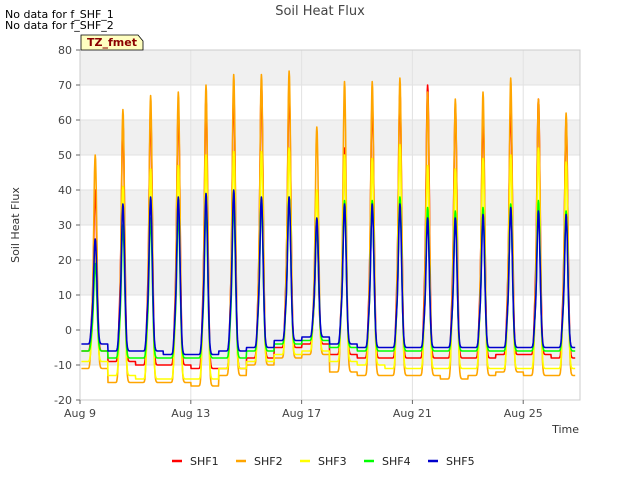  I want to click on y-tick-label: 40, so click(65, 190).